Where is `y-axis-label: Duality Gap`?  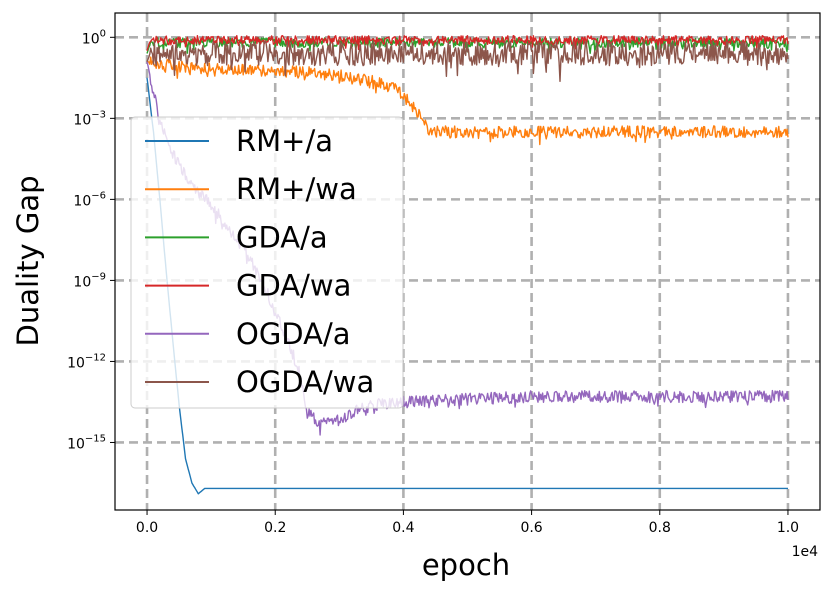
y-axis-label: Duality Gap is located at coordinates (28, 261).